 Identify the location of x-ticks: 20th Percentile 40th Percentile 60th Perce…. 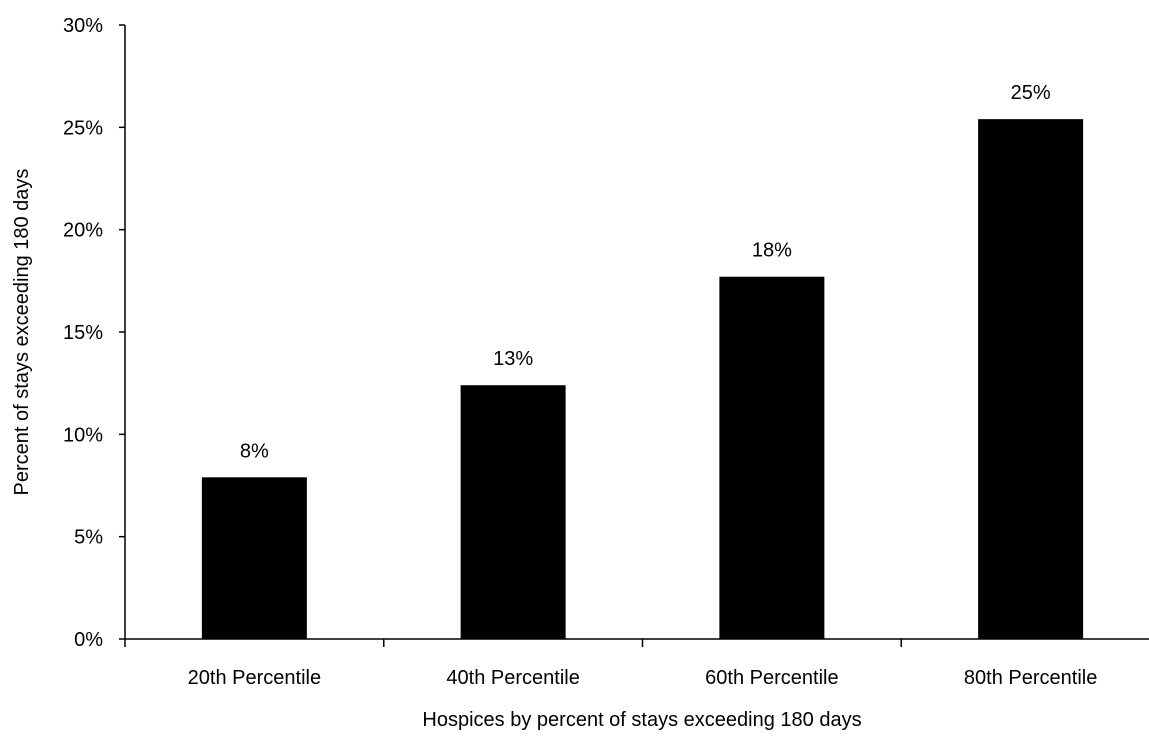
(610, 664).